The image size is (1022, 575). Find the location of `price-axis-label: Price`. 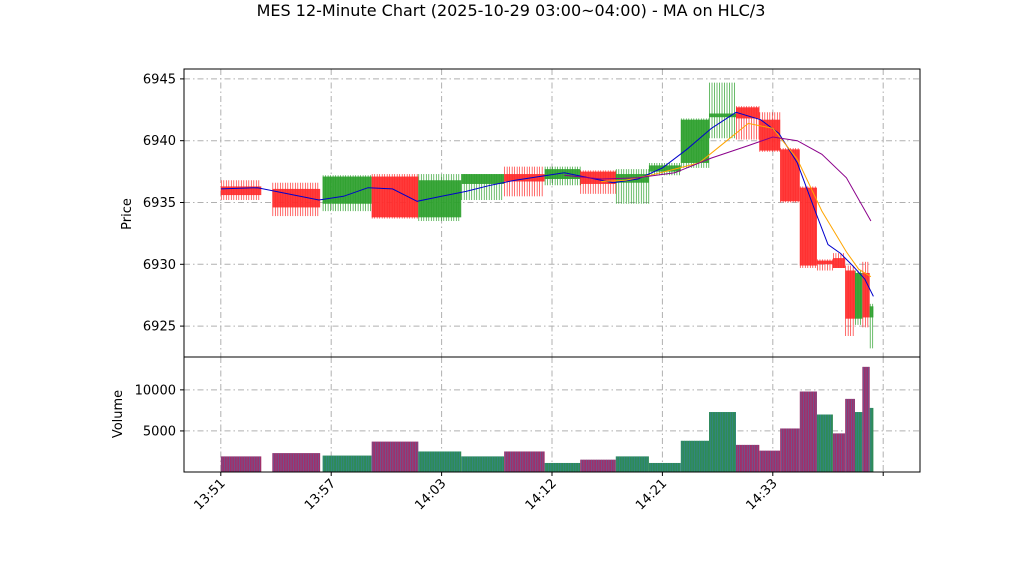

price-axis-label: Price is located at coordinates (127, 214).